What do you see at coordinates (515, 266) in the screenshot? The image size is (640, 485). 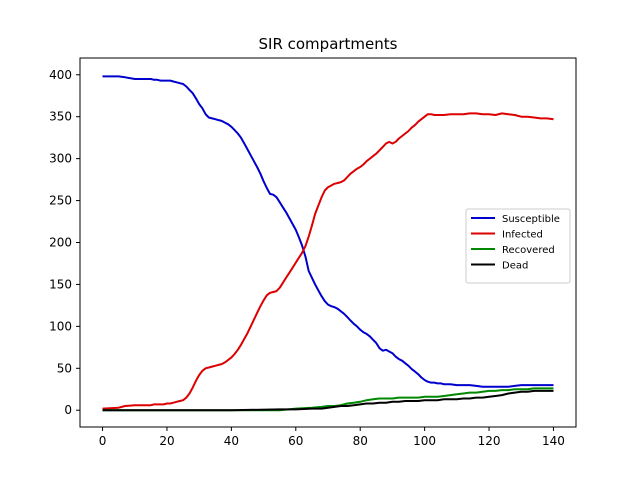 I see `legend-label-dead: Dead` at bounding box center [515, 266].